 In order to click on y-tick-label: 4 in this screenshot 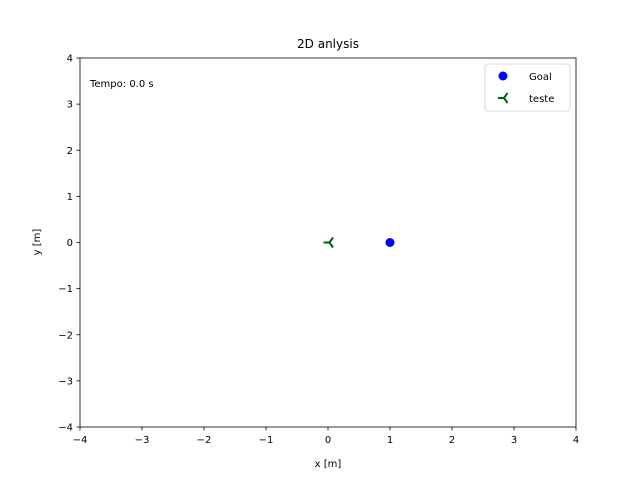, I will do `click(70, 59)`.